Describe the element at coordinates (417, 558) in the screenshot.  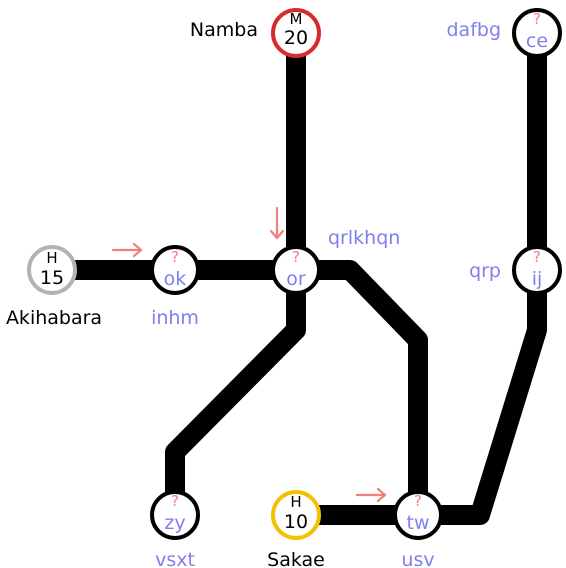
I see `station-label: usv` at that location.